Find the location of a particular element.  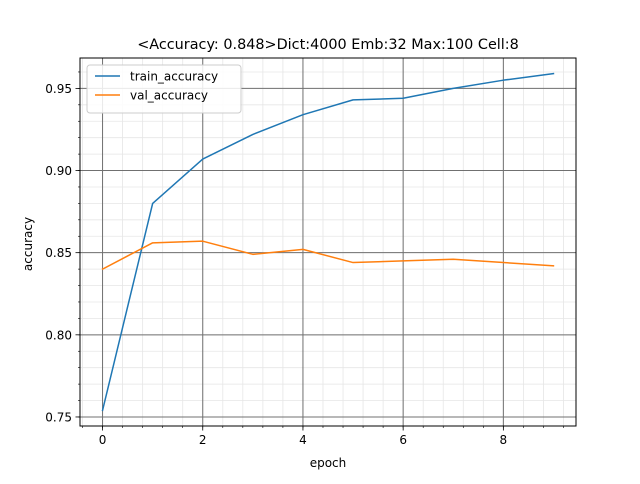

y-tick-label: 0.75 is located at coordinates (58, 417).